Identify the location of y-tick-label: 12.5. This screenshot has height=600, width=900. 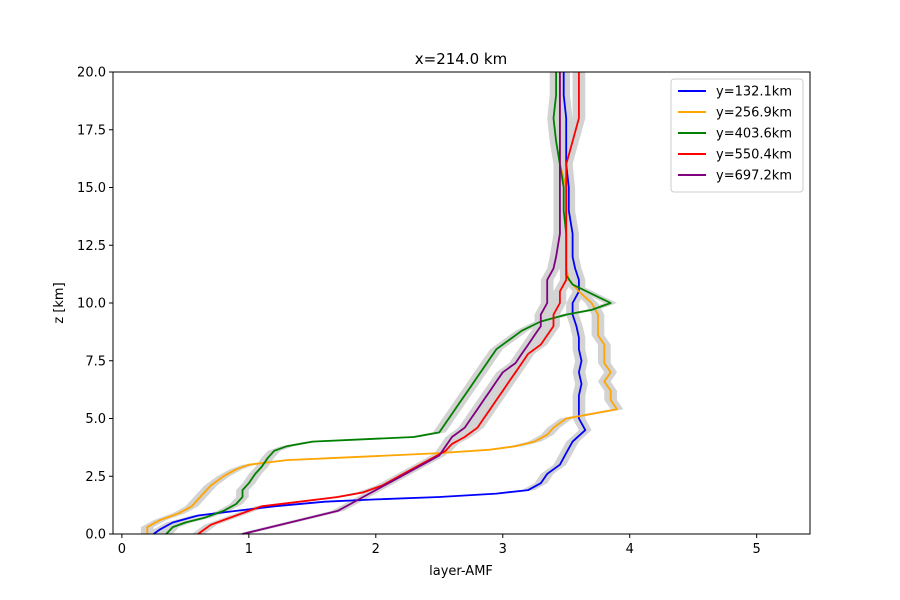
(91, 246).